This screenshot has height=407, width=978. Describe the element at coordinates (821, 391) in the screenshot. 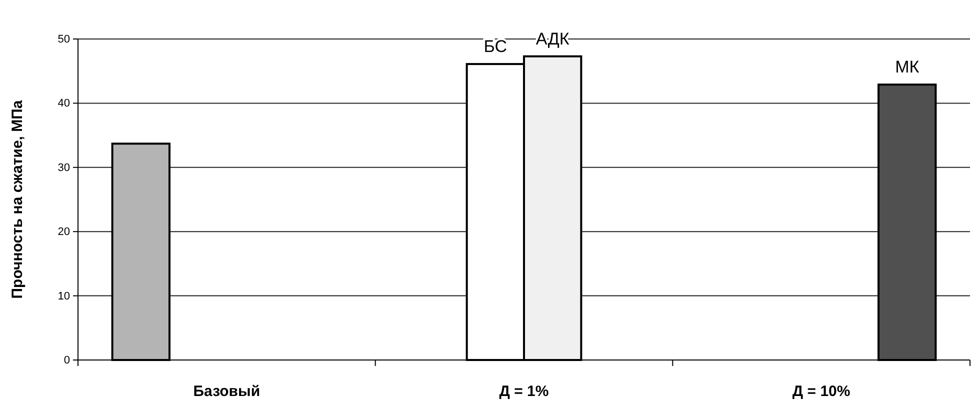

I see `x-tick-label: Д = 10%` at that location.